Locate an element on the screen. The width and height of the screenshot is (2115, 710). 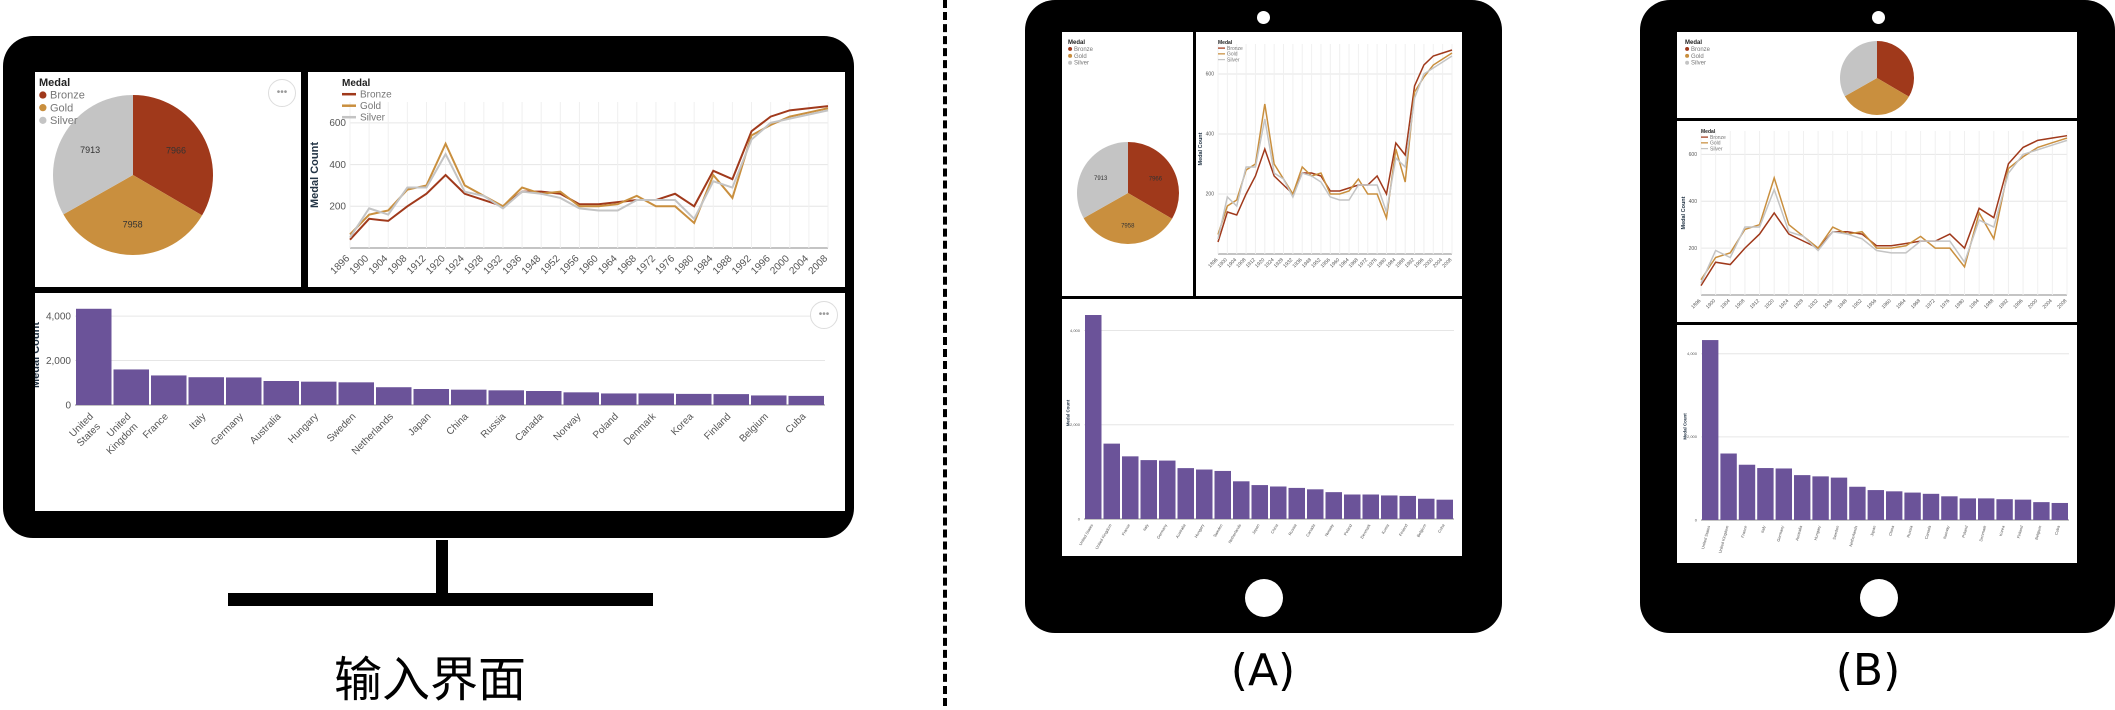
tablet-b-home-button is located at coordinates (1879, 598).